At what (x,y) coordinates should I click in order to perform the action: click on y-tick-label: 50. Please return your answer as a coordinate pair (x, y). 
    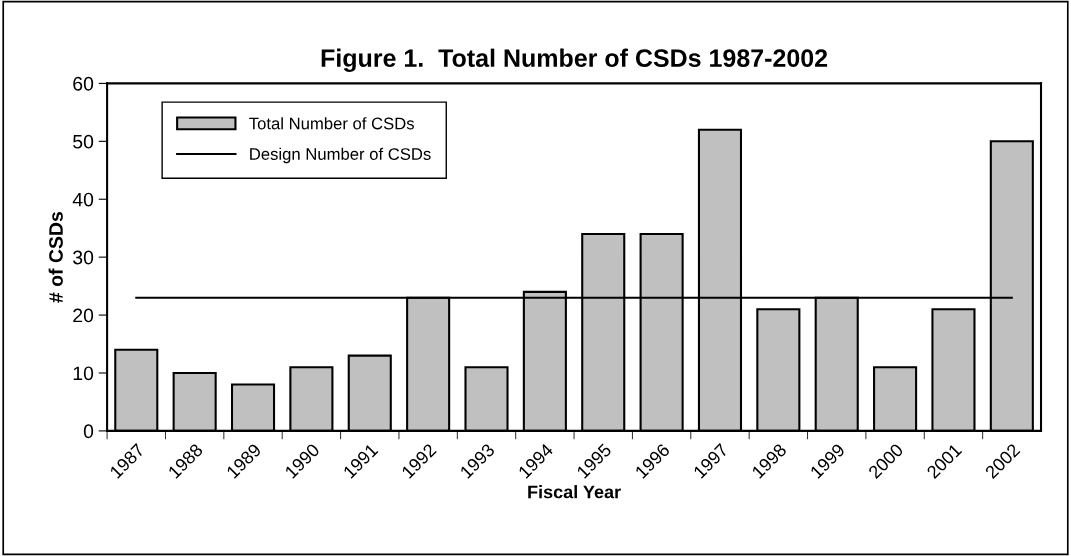
    Looking at the image, I should click on (83, 141).